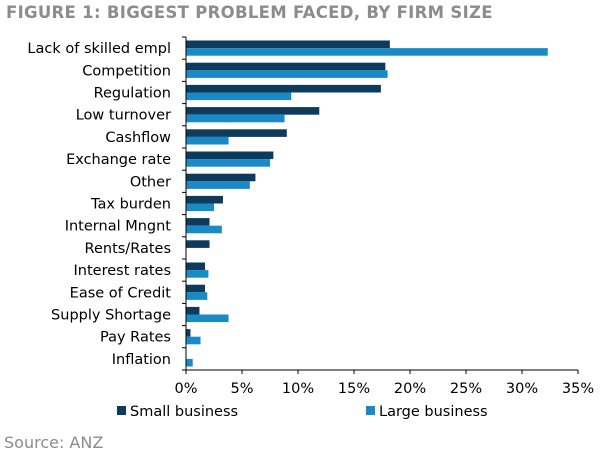 The height and width of the screenshot is (458, 600). Describe the element at coordinates (130, 205) in the screenshot. I see `category-label: Tax burden` at that location.